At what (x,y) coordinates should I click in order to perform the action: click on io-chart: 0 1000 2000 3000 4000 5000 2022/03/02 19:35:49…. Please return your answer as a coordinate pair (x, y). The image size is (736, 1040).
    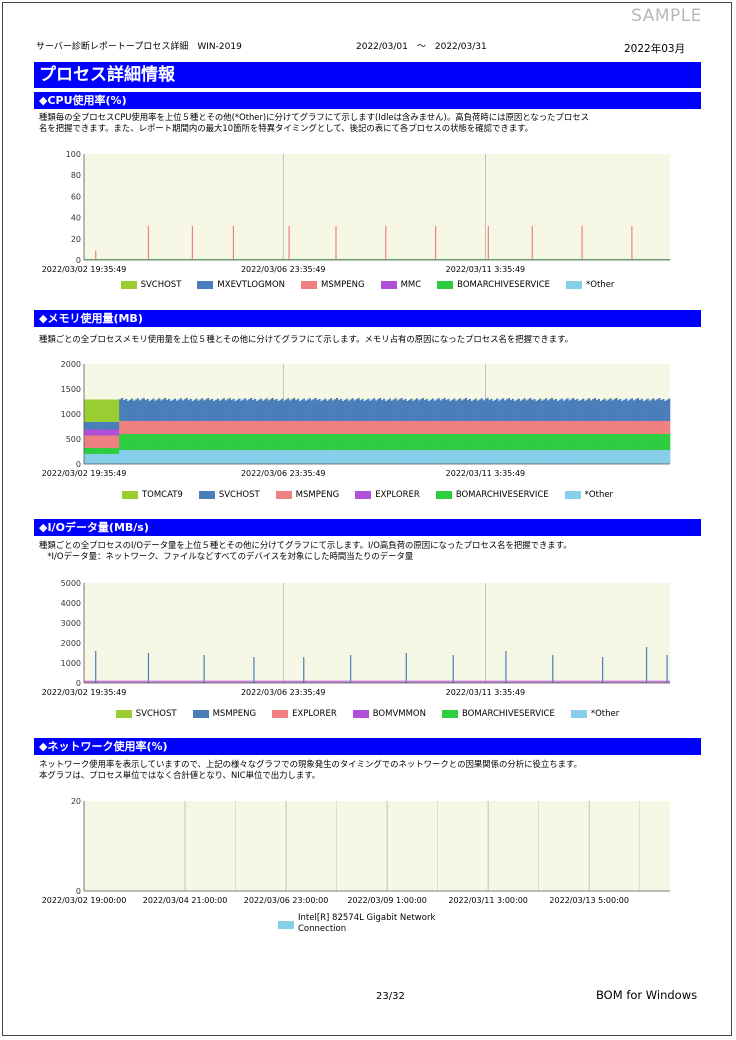
    Looking at the image, I should click on (356, 638).